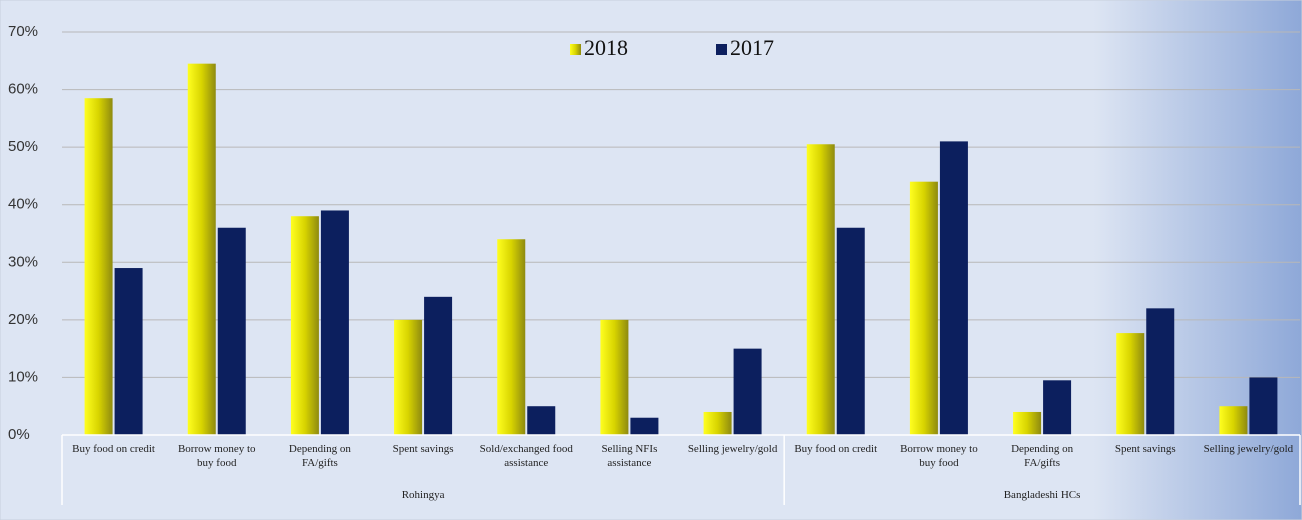 The height and width of the screenshot is (520, 1302). What do you see at coordinates (23, 376) in the screenshot?
I see `y-tick-label: 10%` at bounding box center [23, 376].